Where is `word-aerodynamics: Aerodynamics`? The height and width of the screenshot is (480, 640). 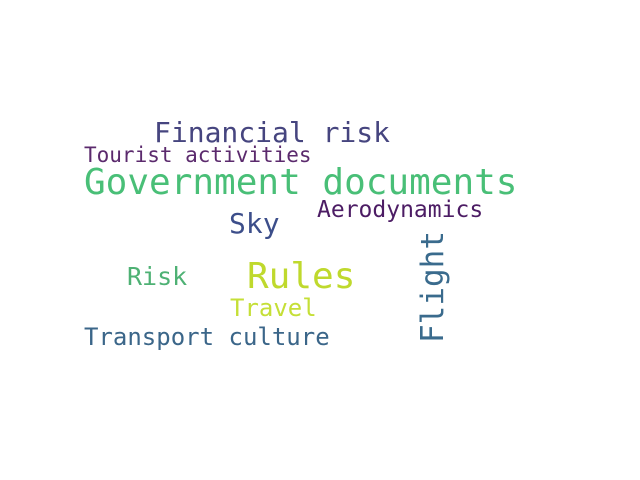 word-aerodynamics: Aerodynamics is located at coordinates (400, 210).